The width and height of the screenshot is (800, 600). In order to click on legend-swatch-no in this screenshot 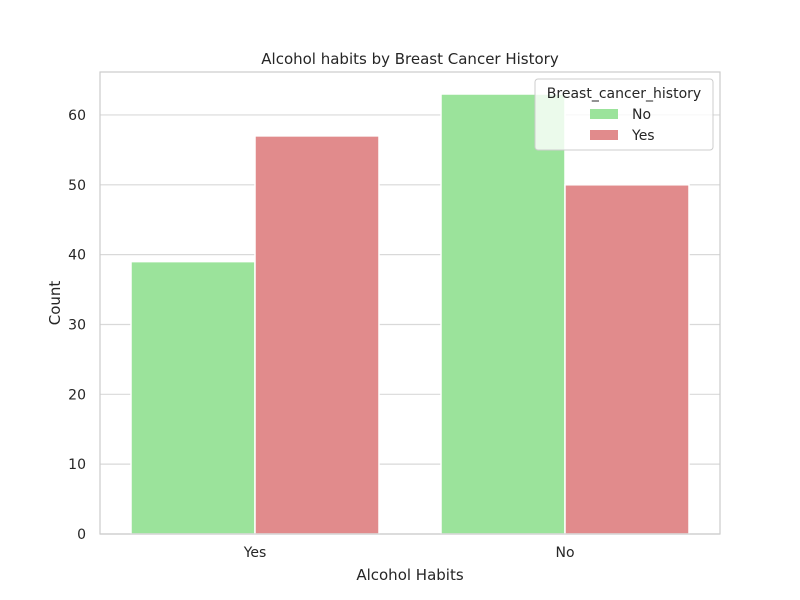, I will do `click(604, 114)`.